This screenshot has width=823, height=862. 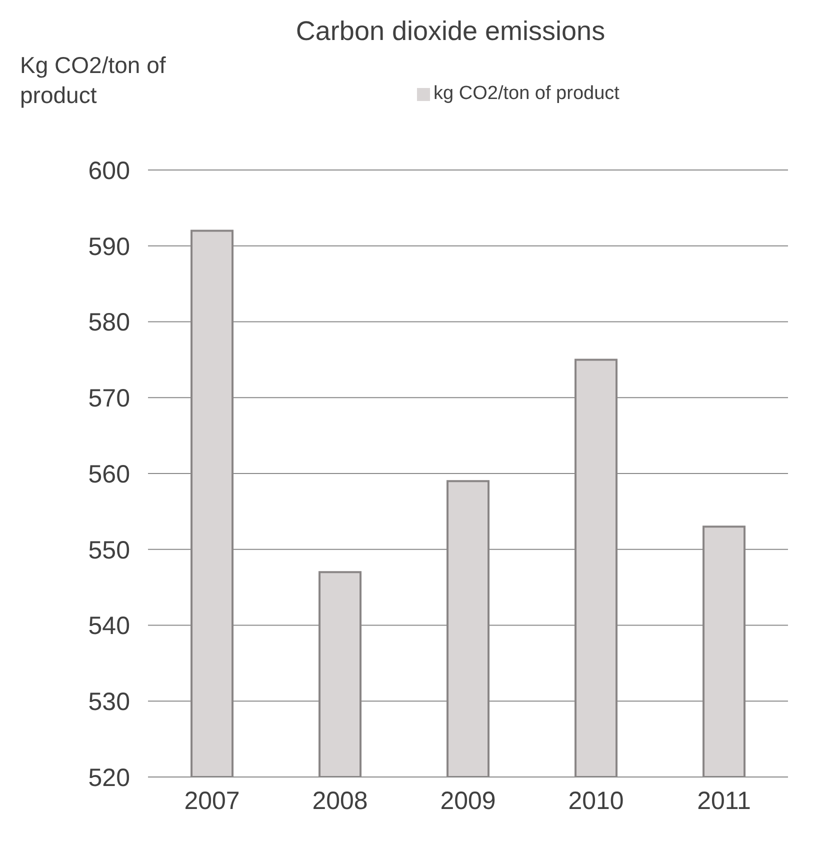 What do you see at coordinates (109, 398) in the screenshot?
I see `y-tick-label: 570` at bounding box center [109, 398].